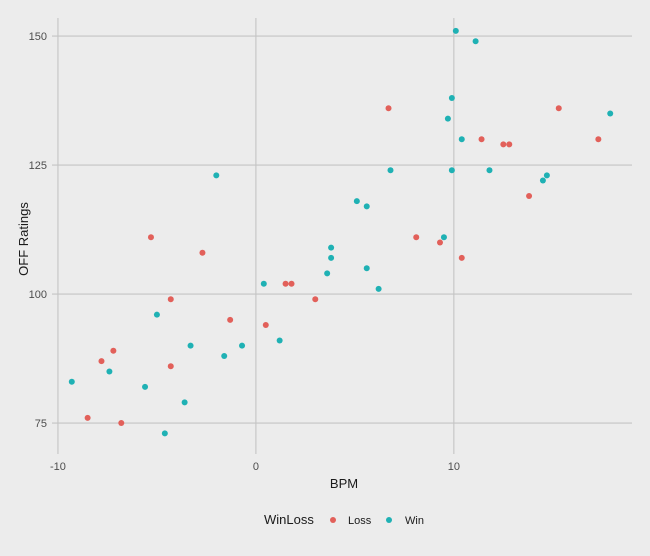 This screenshot has height=556, width=650. I want to click on legend-label-loss: Loss, so click(360, 521).